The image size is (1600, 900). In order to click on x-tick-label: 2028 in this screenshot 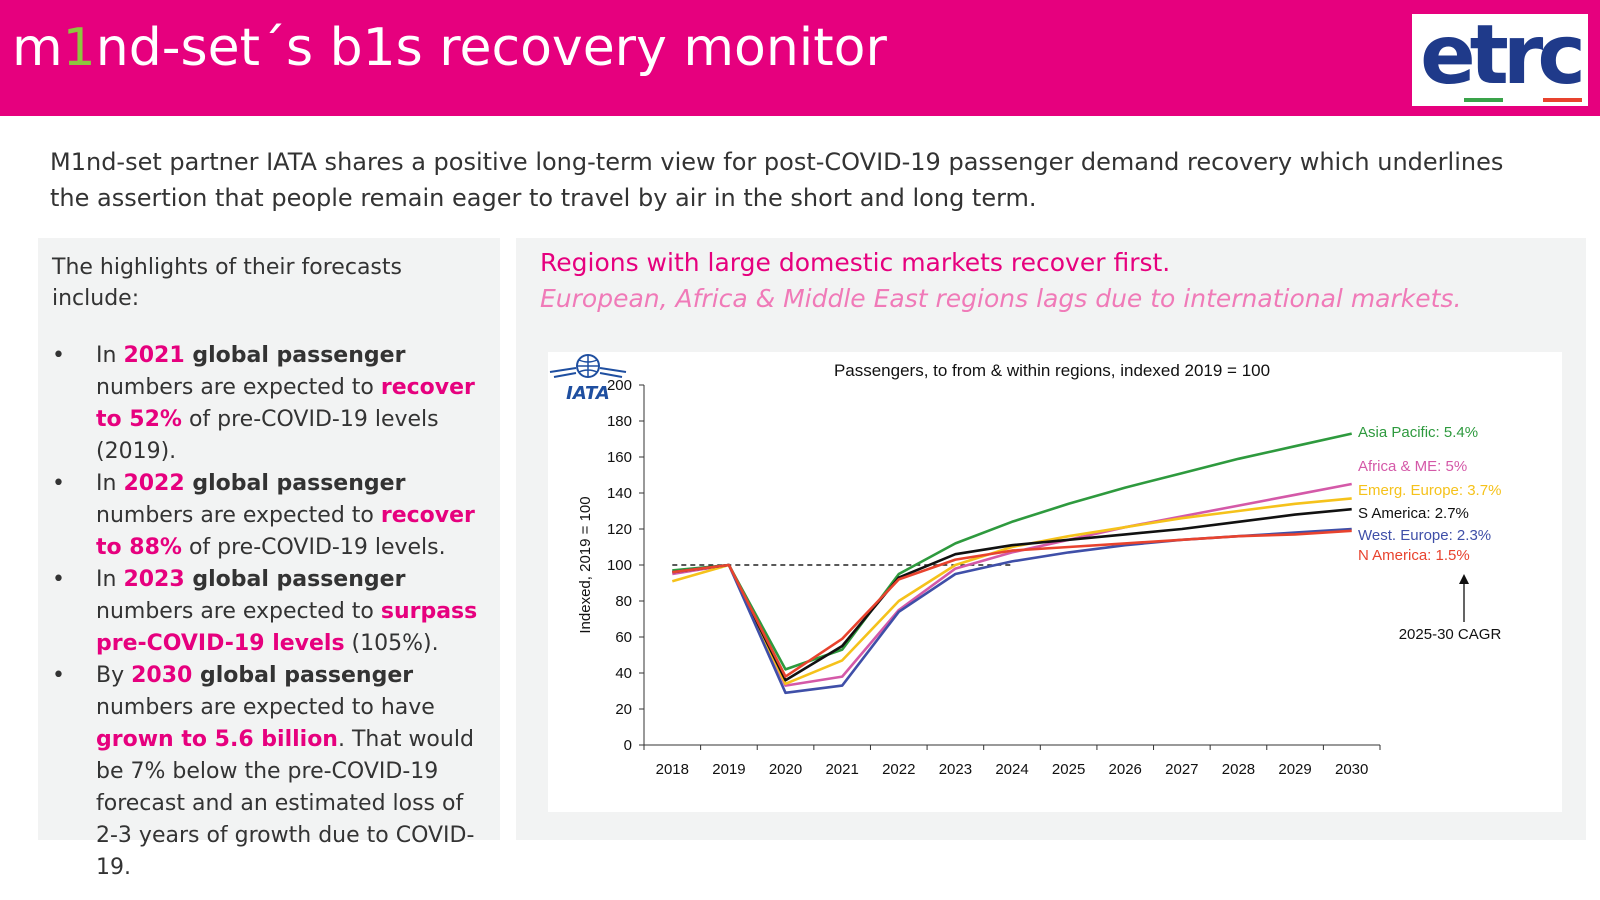, I will do `click(1238, 769)`.